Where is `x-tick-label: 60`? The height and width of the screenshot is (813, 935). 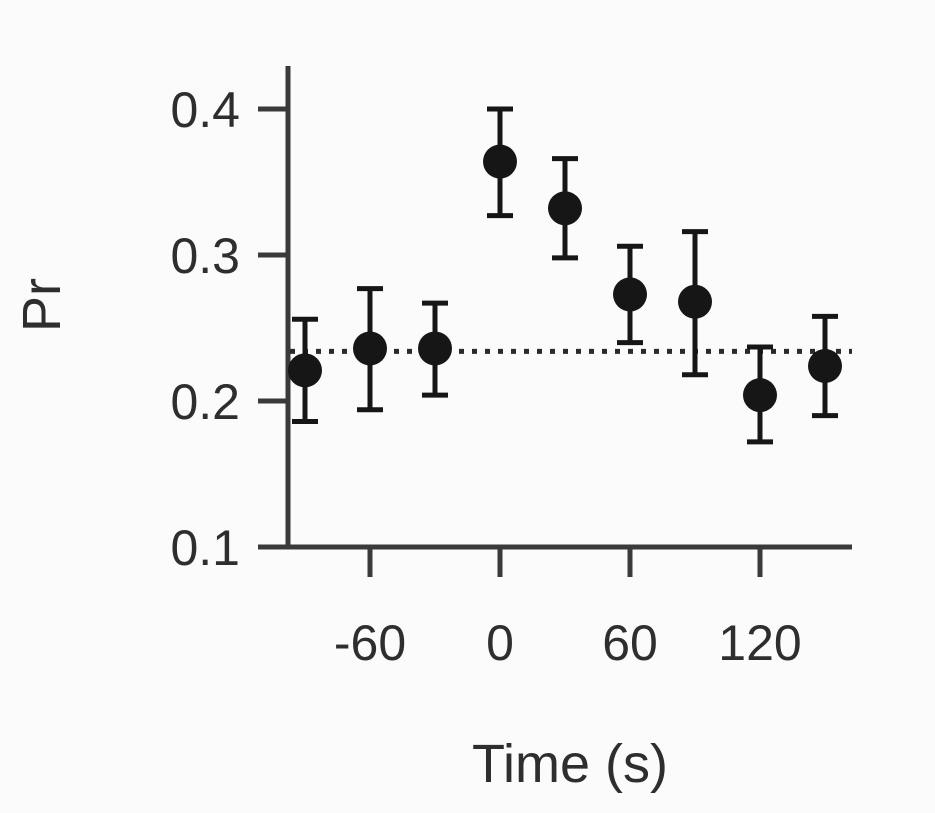 x-tick-label: 60 is located at coordinates (630, 643).